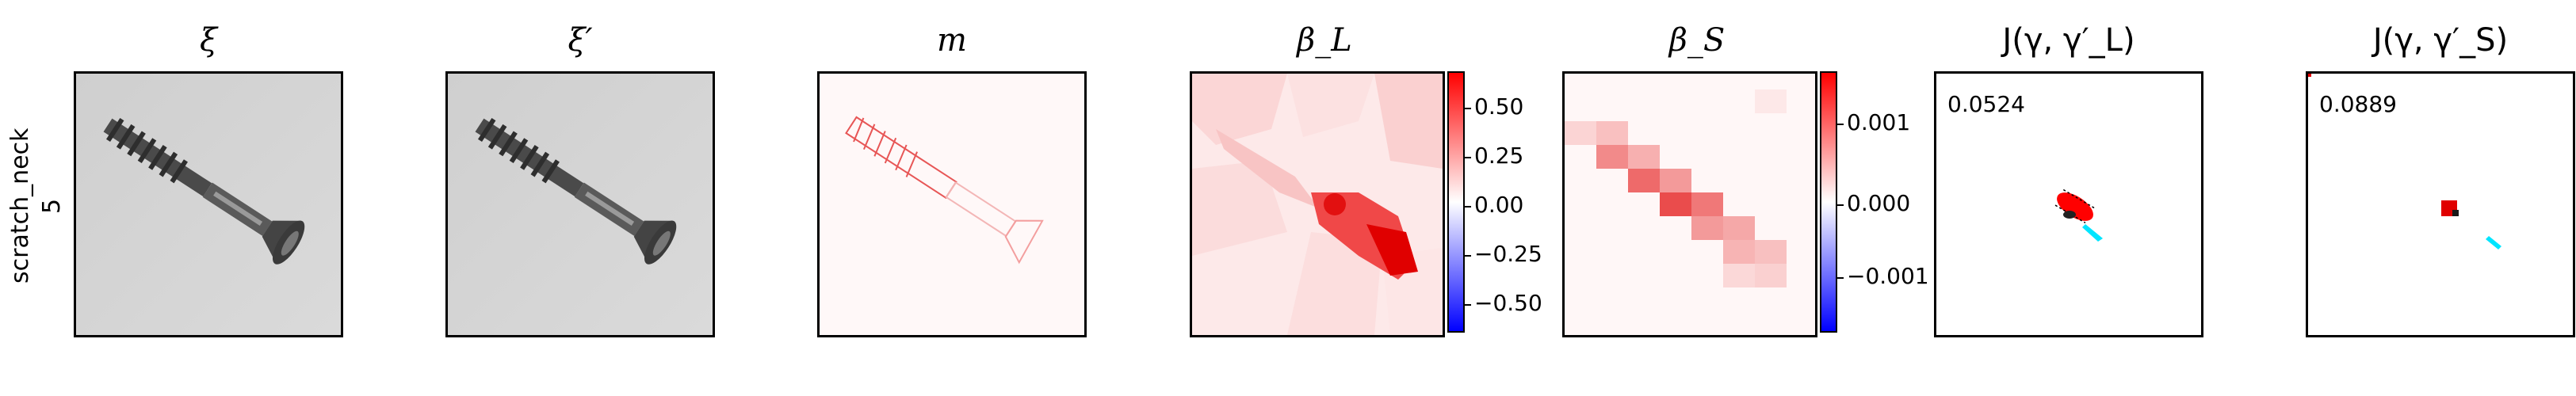 The width and height of the screenshot is (2576, 396). Describe the element at coordinates (2078, 215) in the screenshot. I see `j-l-overlay` at that location.